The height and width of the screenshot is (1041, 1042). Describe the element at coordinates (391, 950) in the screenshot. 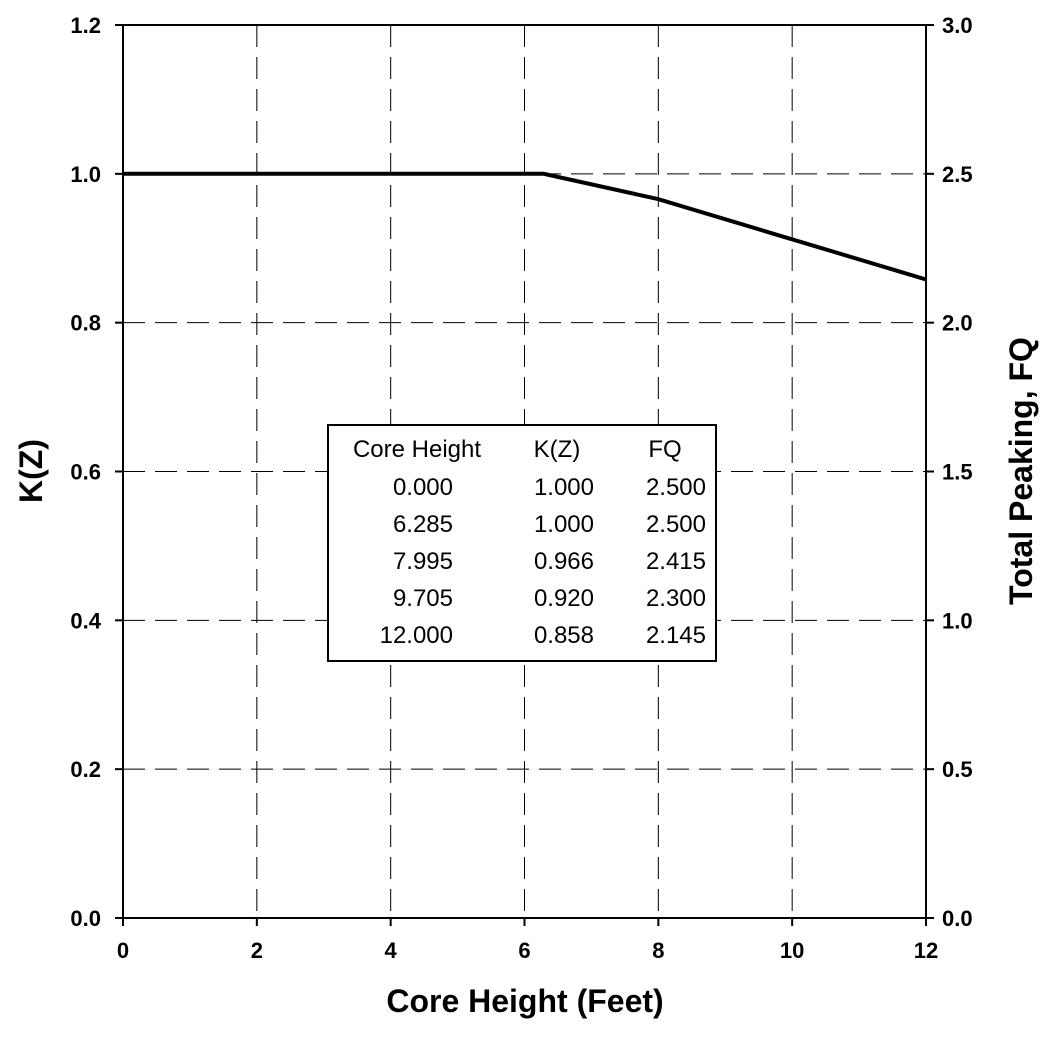

I see `x-tick-label: 4` at that location.